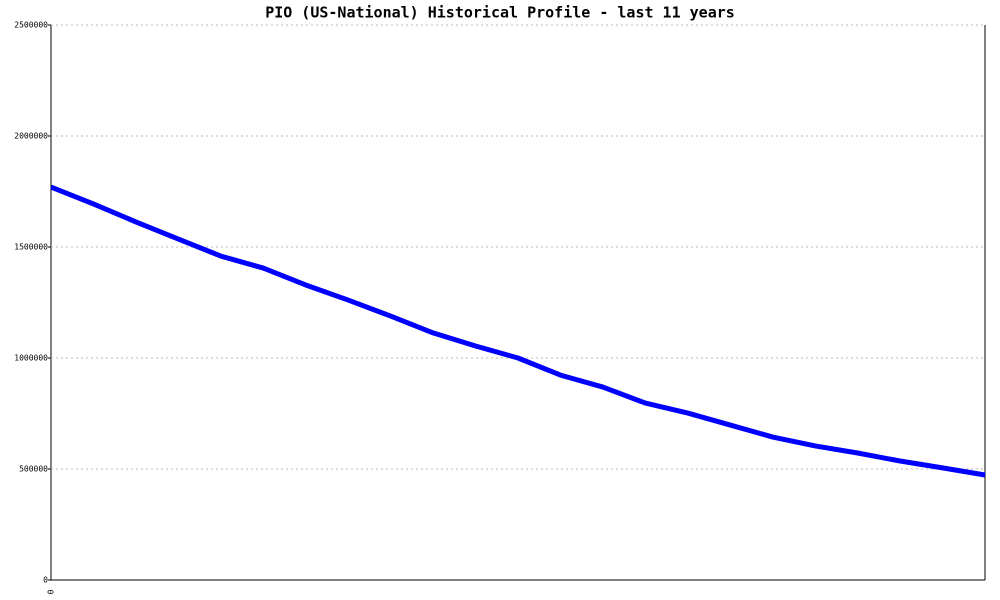 This screenshot has width=1000, height=600. What do you see at coordinates (31, 358) in the screenshot?
I see `y-tick-label: 1000000` at bounding box center [31, 358].